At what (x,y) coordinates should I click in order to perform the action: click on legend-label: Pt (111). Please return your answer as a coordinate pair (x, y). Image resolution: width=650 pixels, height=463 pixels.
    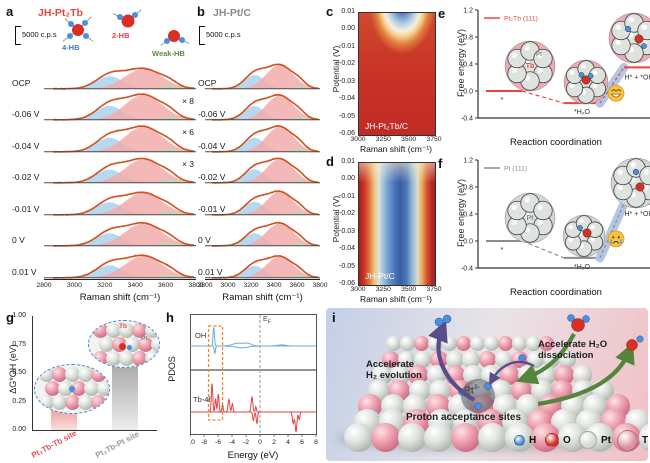
    Looking at the image, I should click on (515, 169).